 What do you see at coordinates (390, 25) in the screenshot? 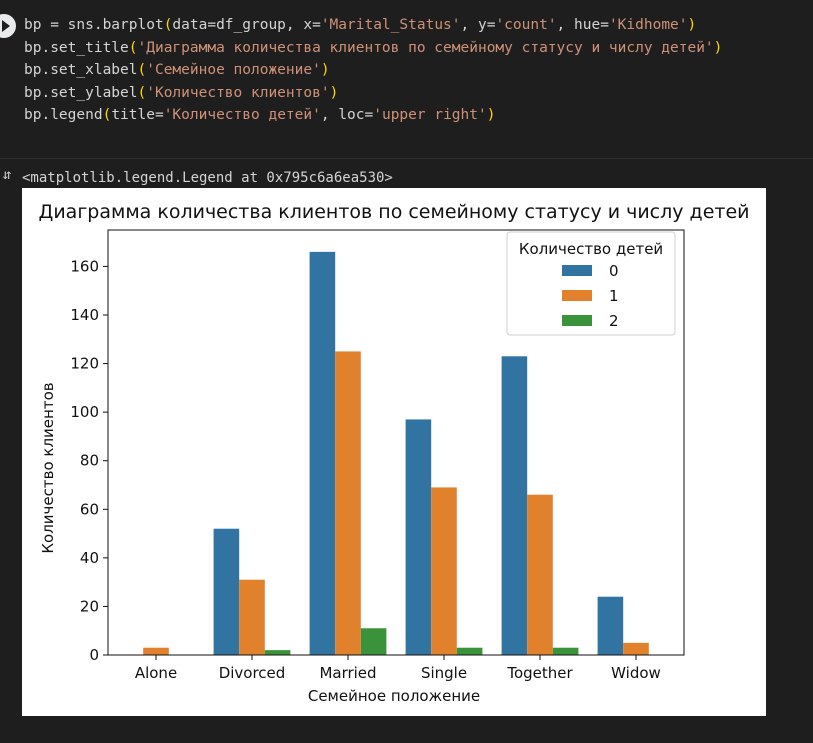
I see `code-string-token: 'Marital_Status'` at bounding box center [390, 25].